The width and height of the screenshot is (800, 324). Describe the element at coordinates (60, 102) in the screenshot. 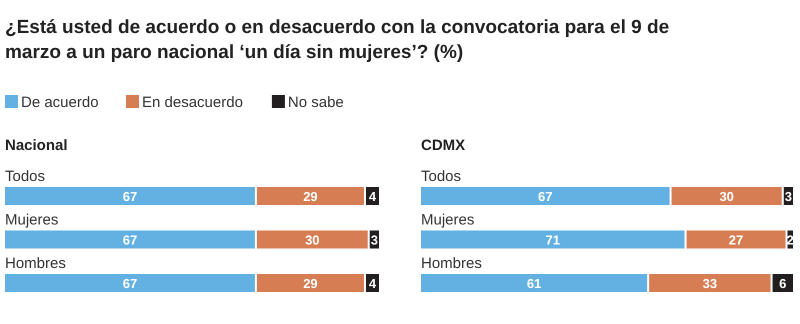

I see `legend-label: De acuerdo` at that location.